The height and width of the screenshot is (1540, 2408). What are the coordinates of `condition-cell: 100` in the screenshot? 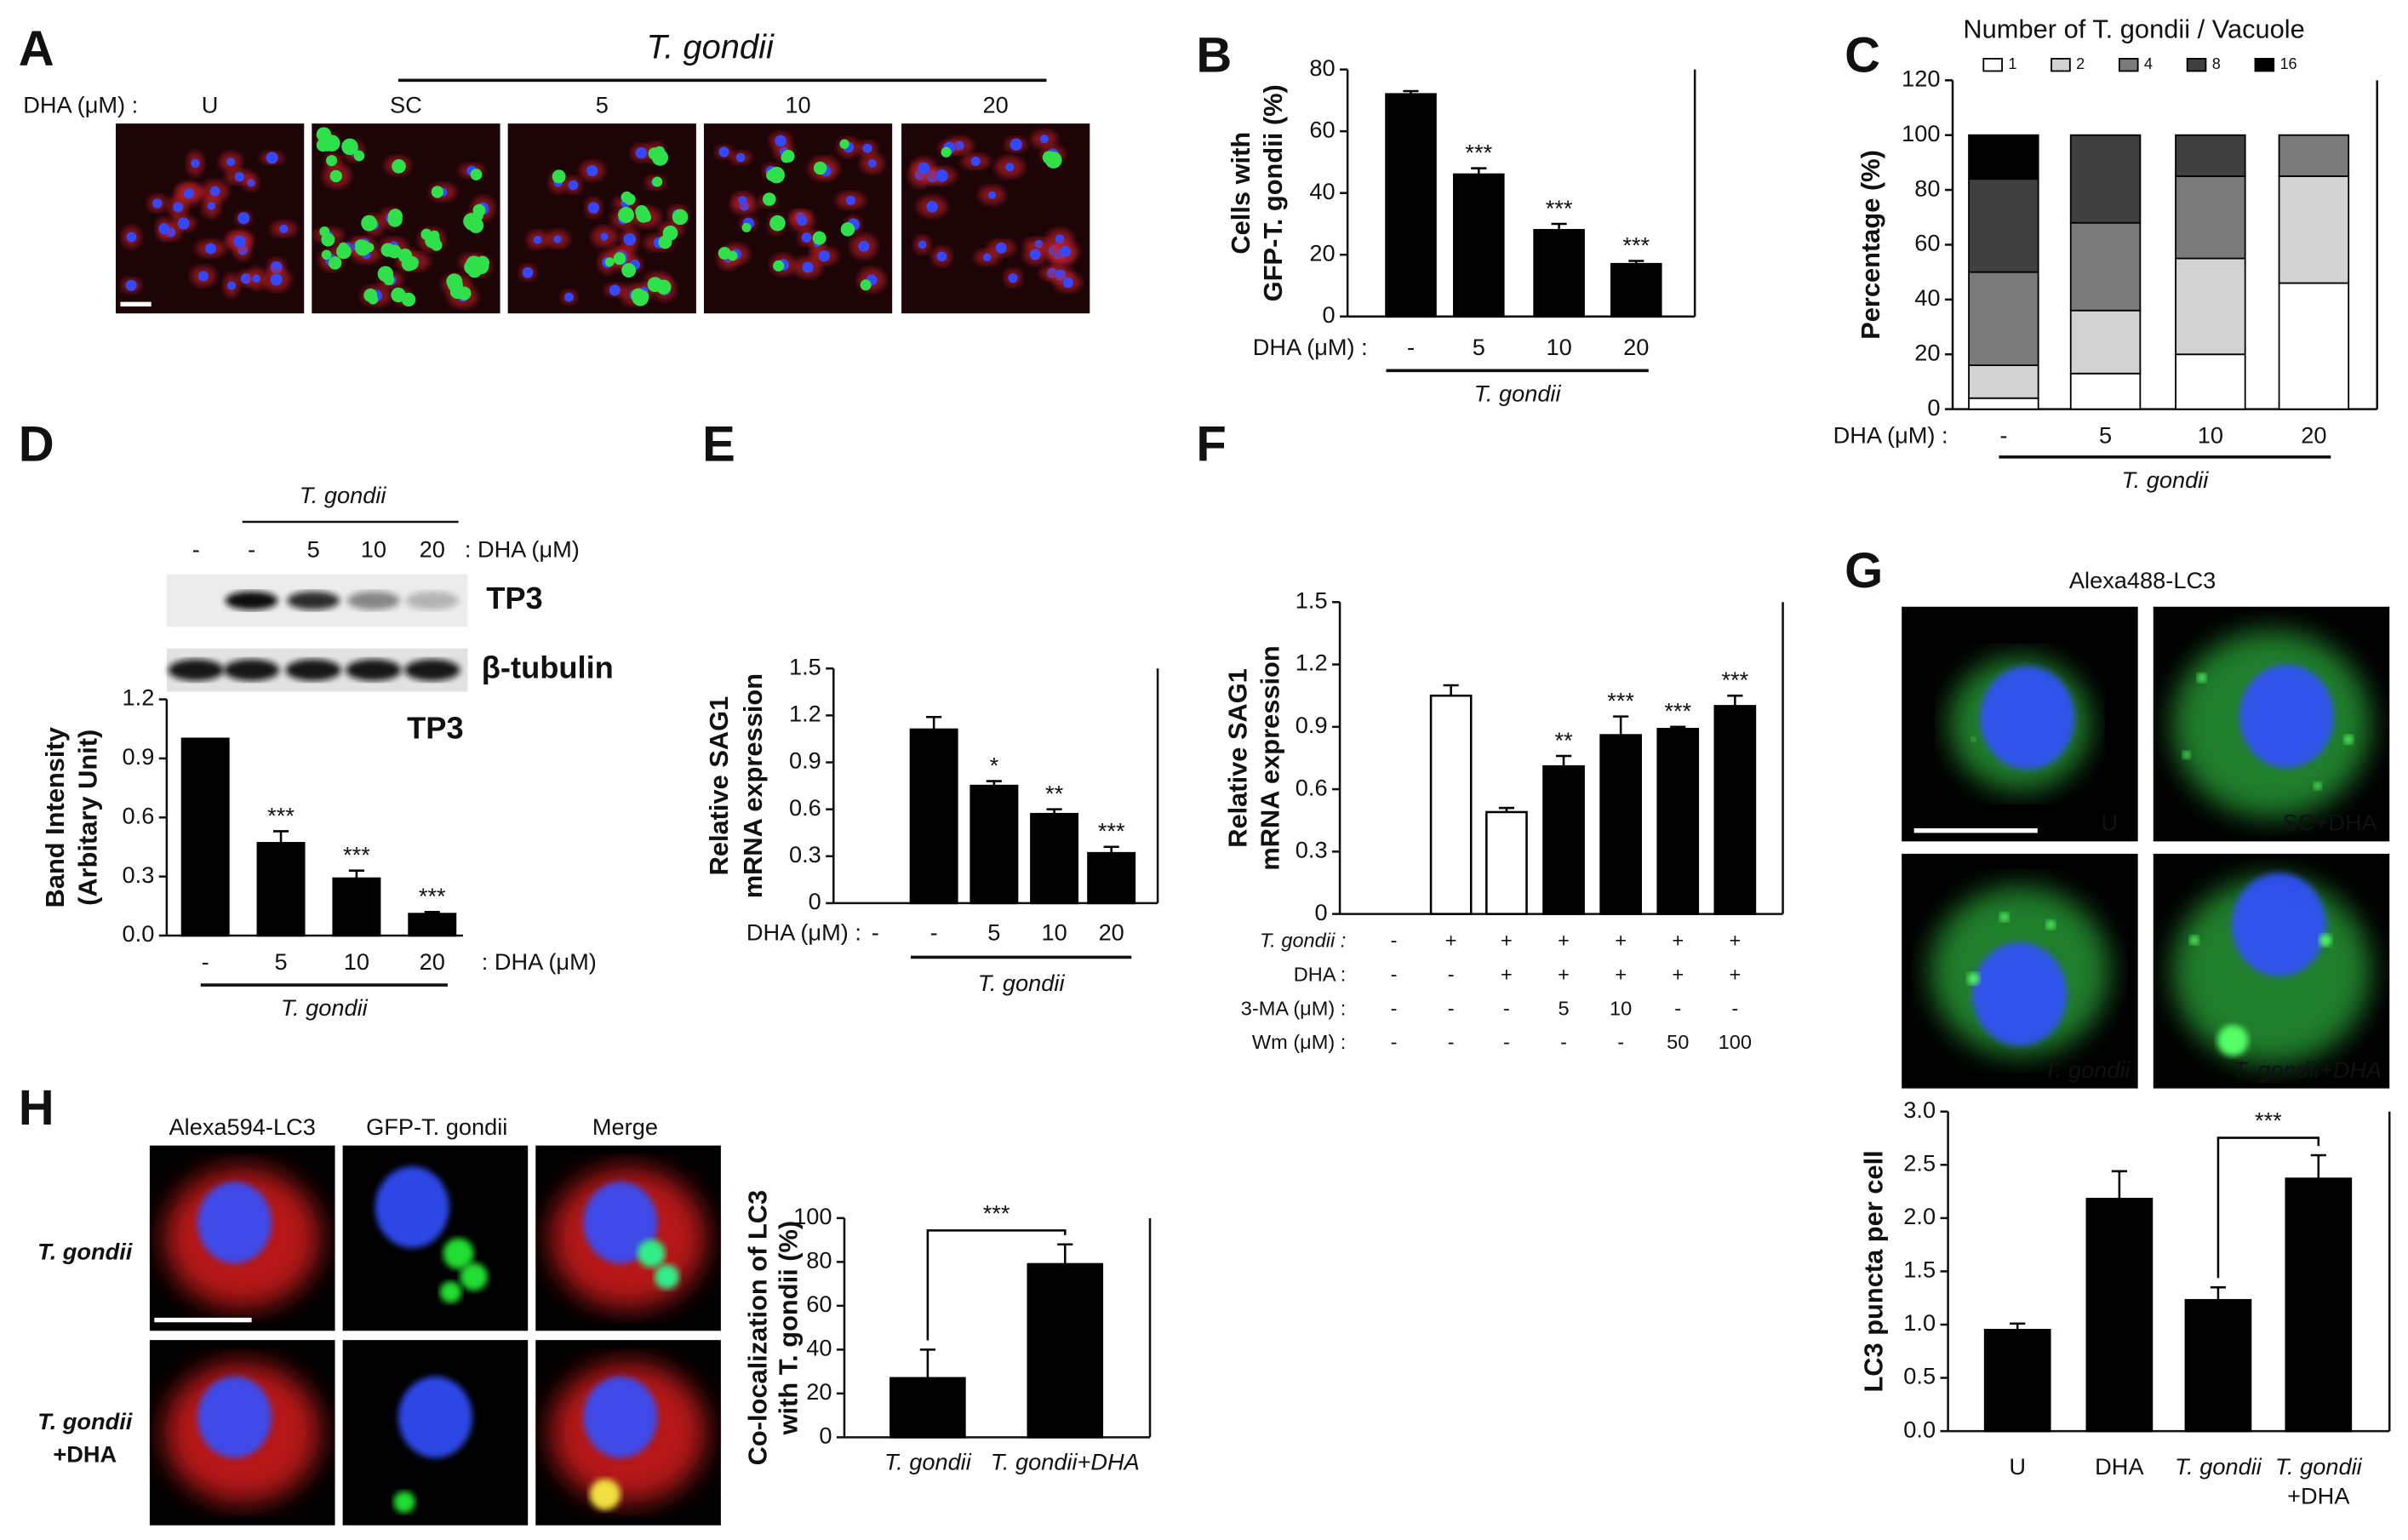 It's located at (1735, 1042).